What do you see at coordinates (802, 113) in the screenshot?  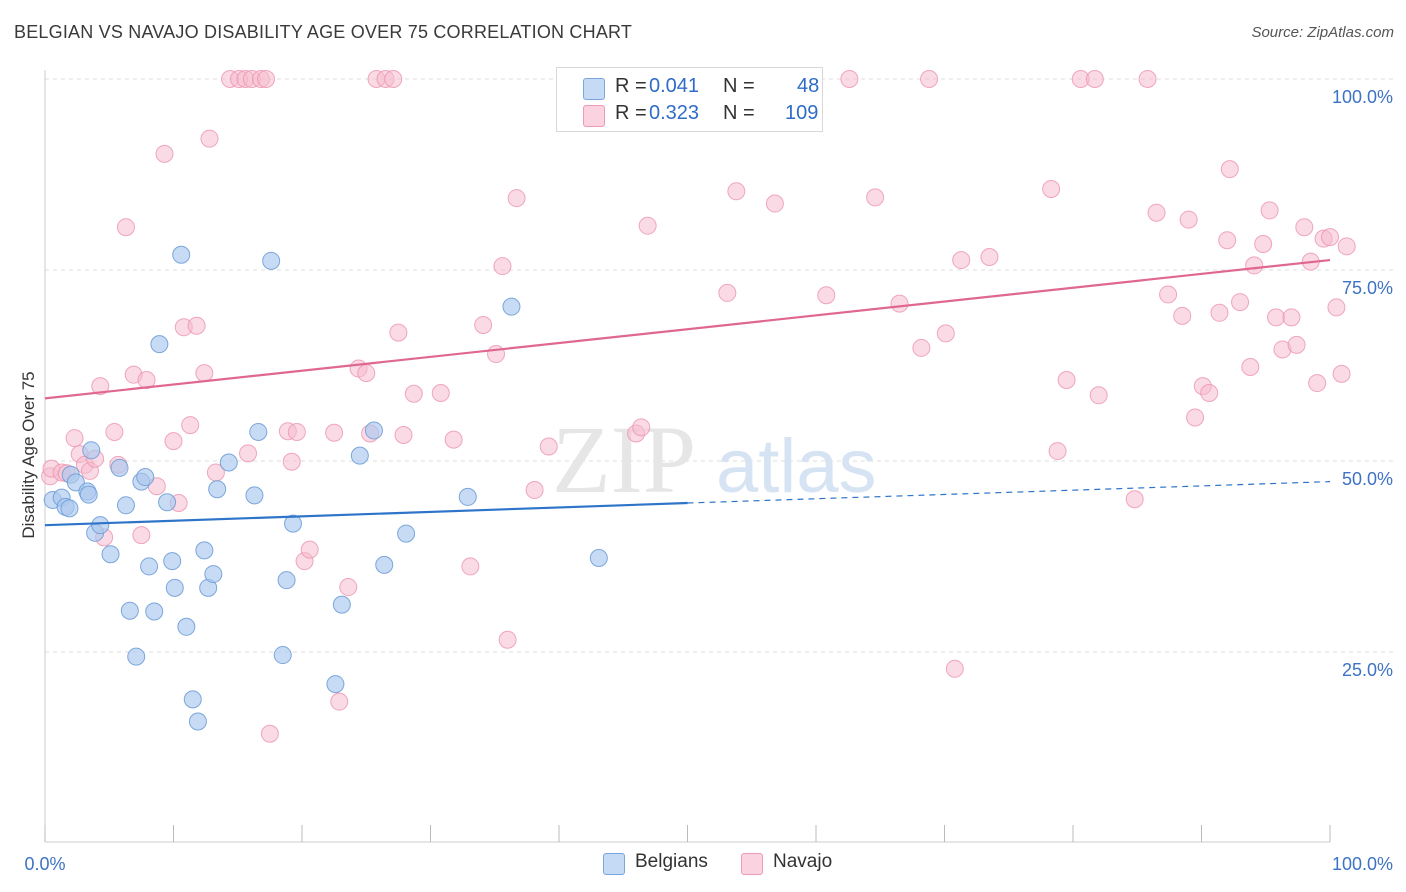 I see `n-value: 109` at bounding box center [802, 113].